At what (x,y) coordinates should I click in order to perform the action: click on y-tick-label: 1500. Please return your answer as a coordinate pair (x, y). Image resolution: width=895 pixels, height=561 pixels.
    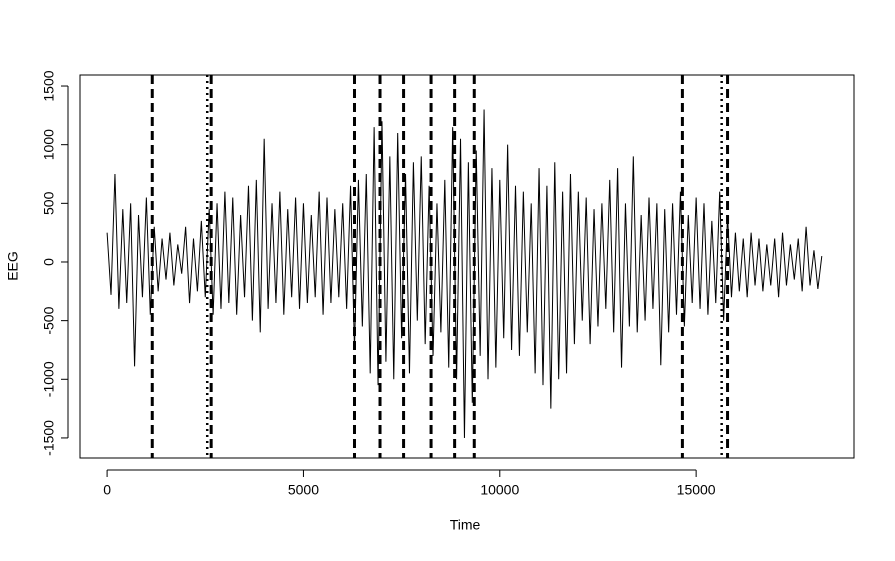
    Looking at the image, I should click on (49, 85).